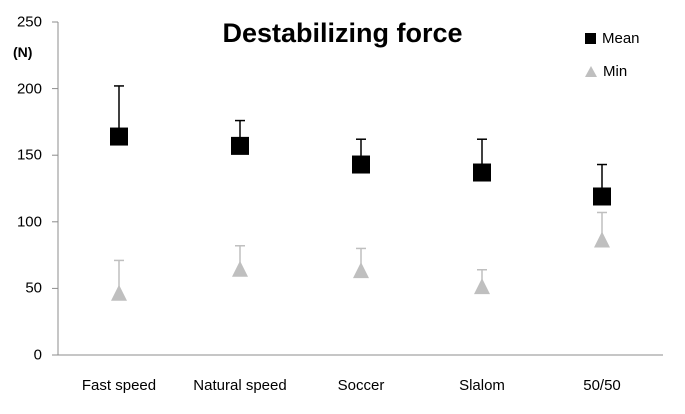 The width and height of the screenshot is (685, 414). Describe the element at coordinates (23, 52) in the screenshot. I see `y-axis-unit: (N)` at that location.